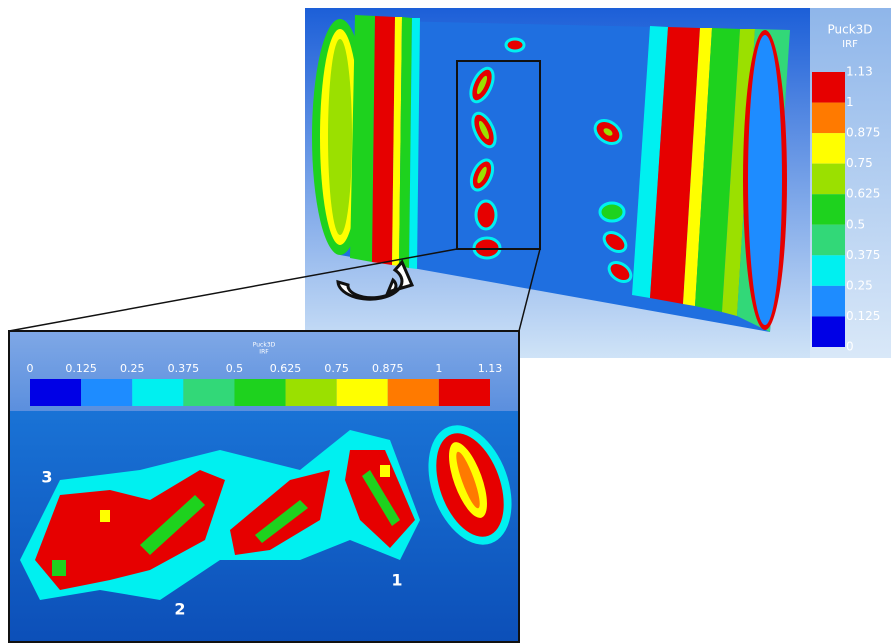 The width and height of the screenshot is (891, 643). What do you see at coordinates (396, 580) in the screenshot?
I see `damage-label: 1` at bounding box center [396, 580].